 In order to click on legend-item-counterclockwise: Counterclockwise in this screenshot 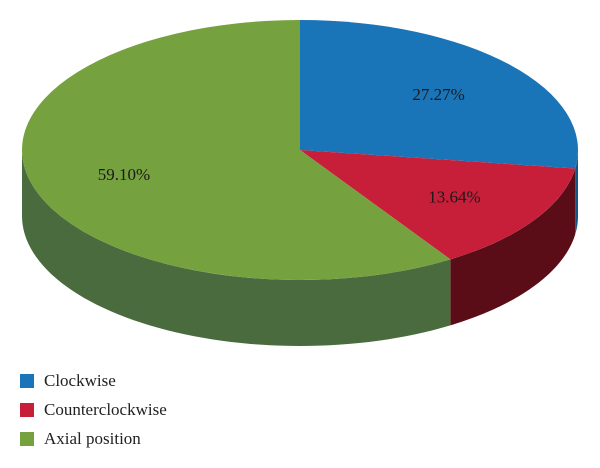, I will do `click(93, 409)`.